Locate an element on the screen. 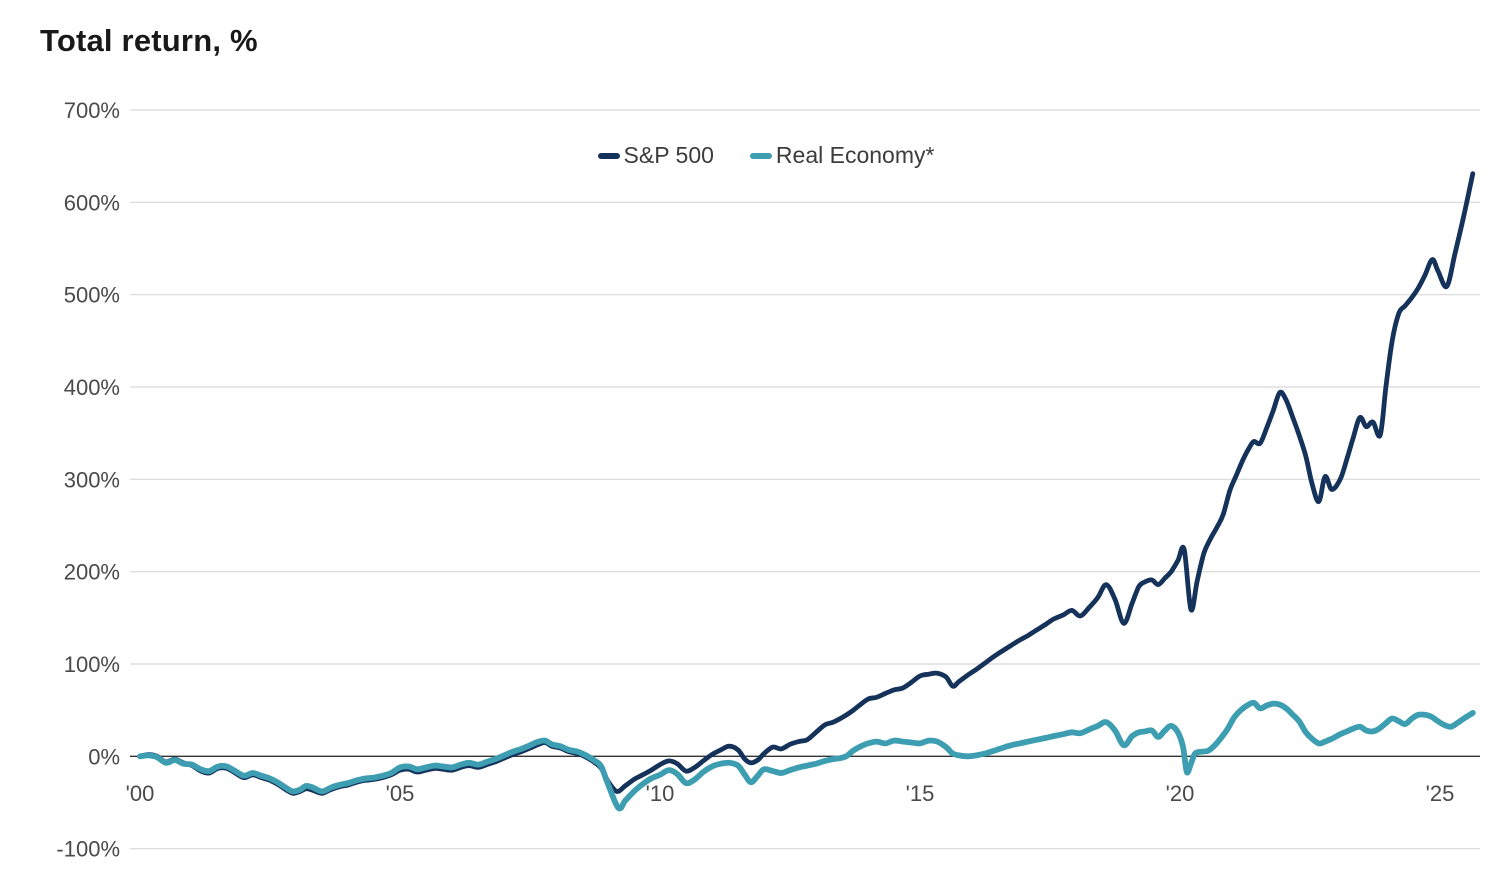  x-tick-label-2000: '00 is located at coordinates (140, 793).